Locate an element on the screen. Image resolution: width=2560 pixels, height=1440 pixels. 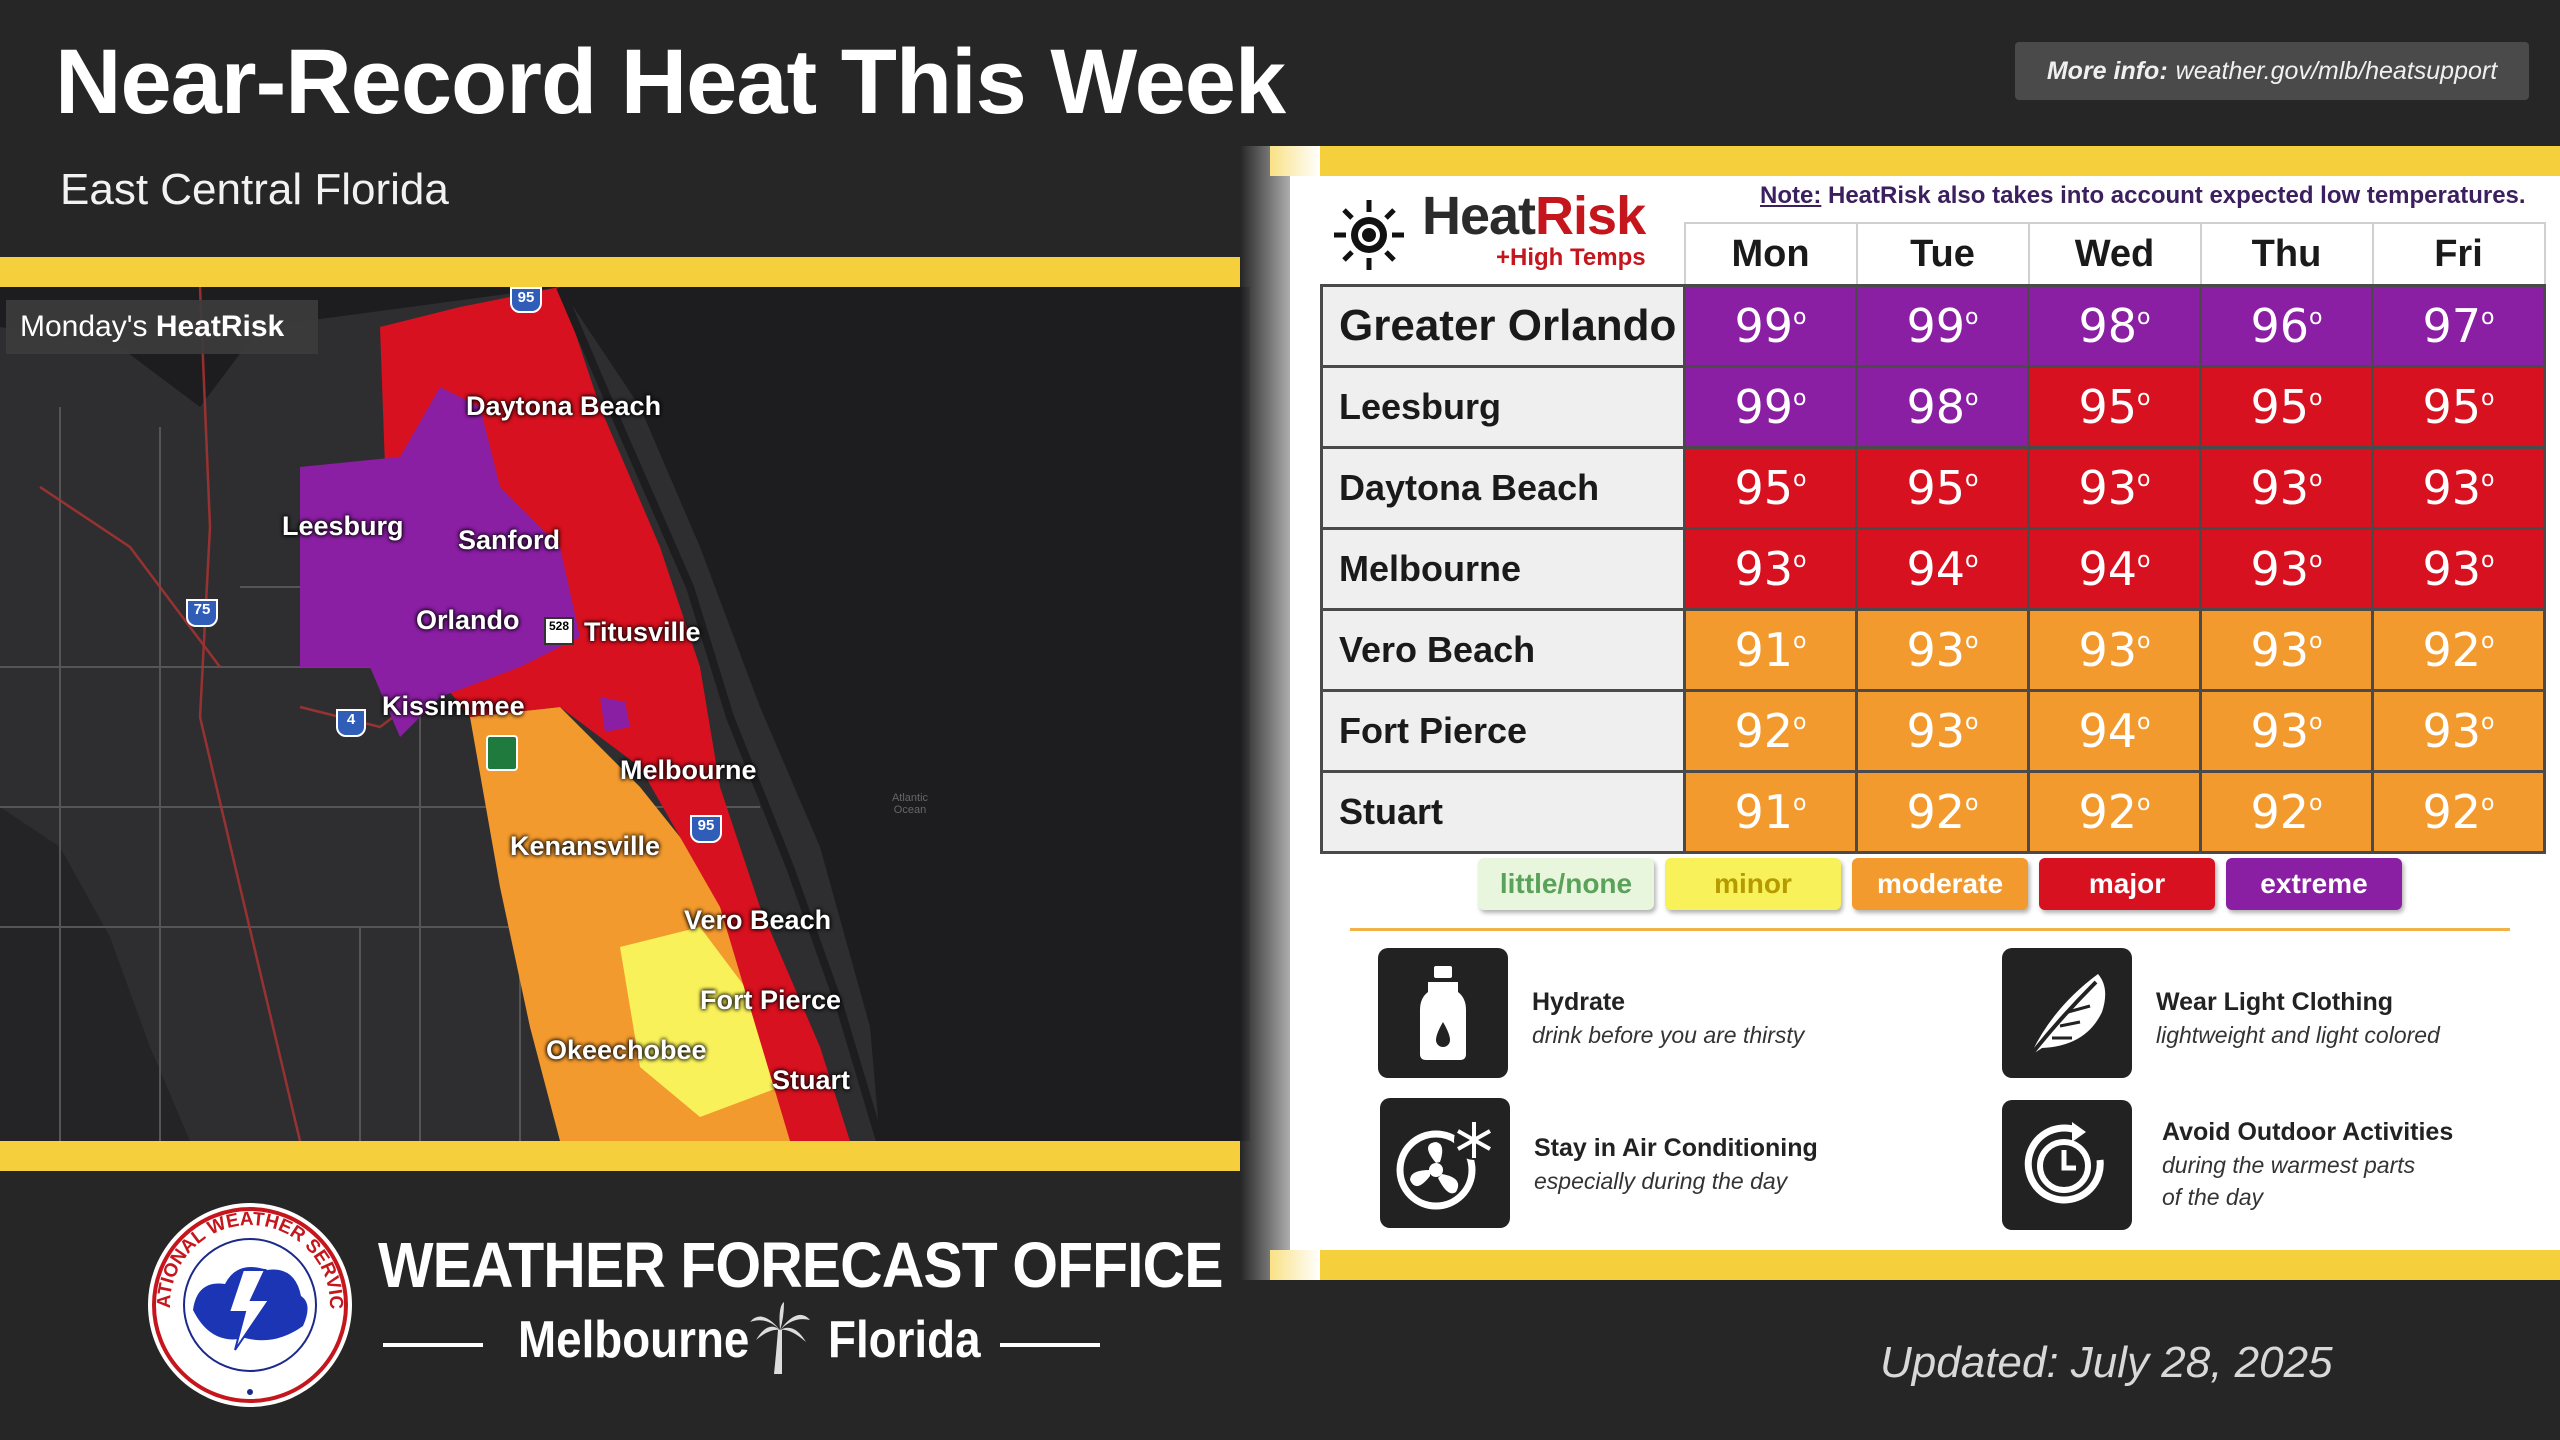
city-label: Leesburg is located at coordinates (343, 526).